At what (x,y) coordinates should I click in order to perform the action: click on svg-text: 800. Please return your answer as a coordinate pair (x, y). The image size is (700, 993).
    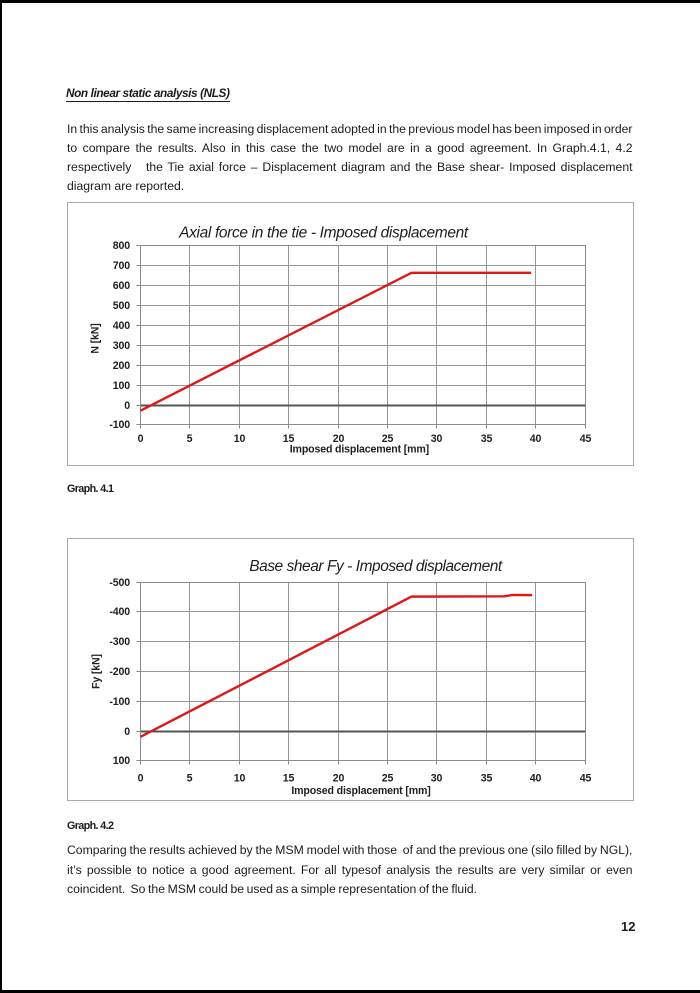
    Looking at the image, I should click on (121, 246).